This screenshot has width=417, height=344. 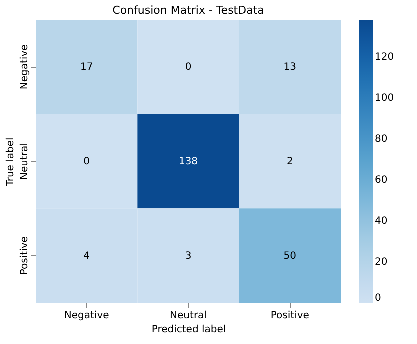 I want to click on x-tick-label: Neutral, so click(x=188, y=316).